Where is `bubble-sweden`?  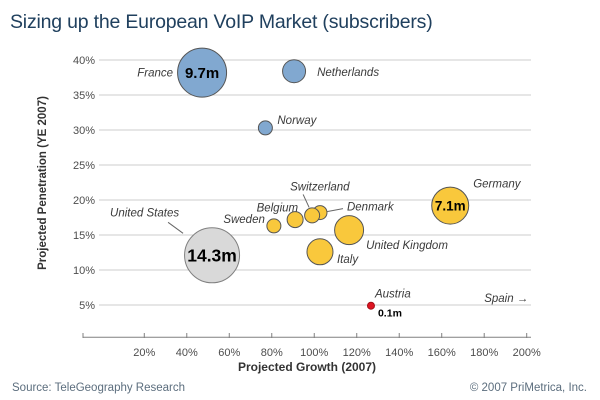
bubble-sweden is located at coordinates (274, 226).